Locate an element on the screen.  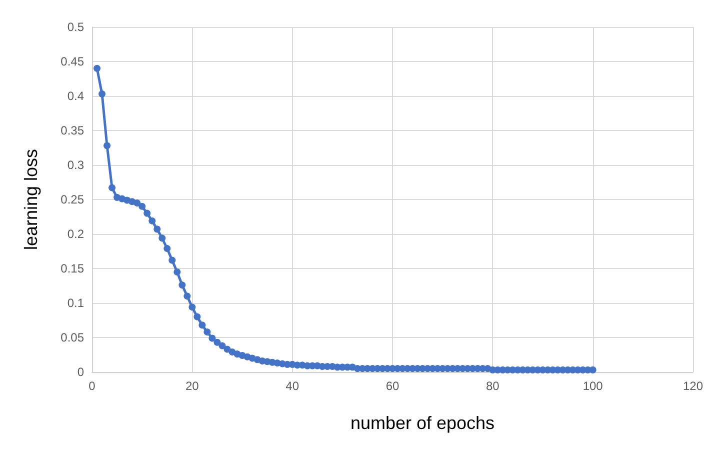
x-tick-label: 20 is located at coordinates (192, 386).